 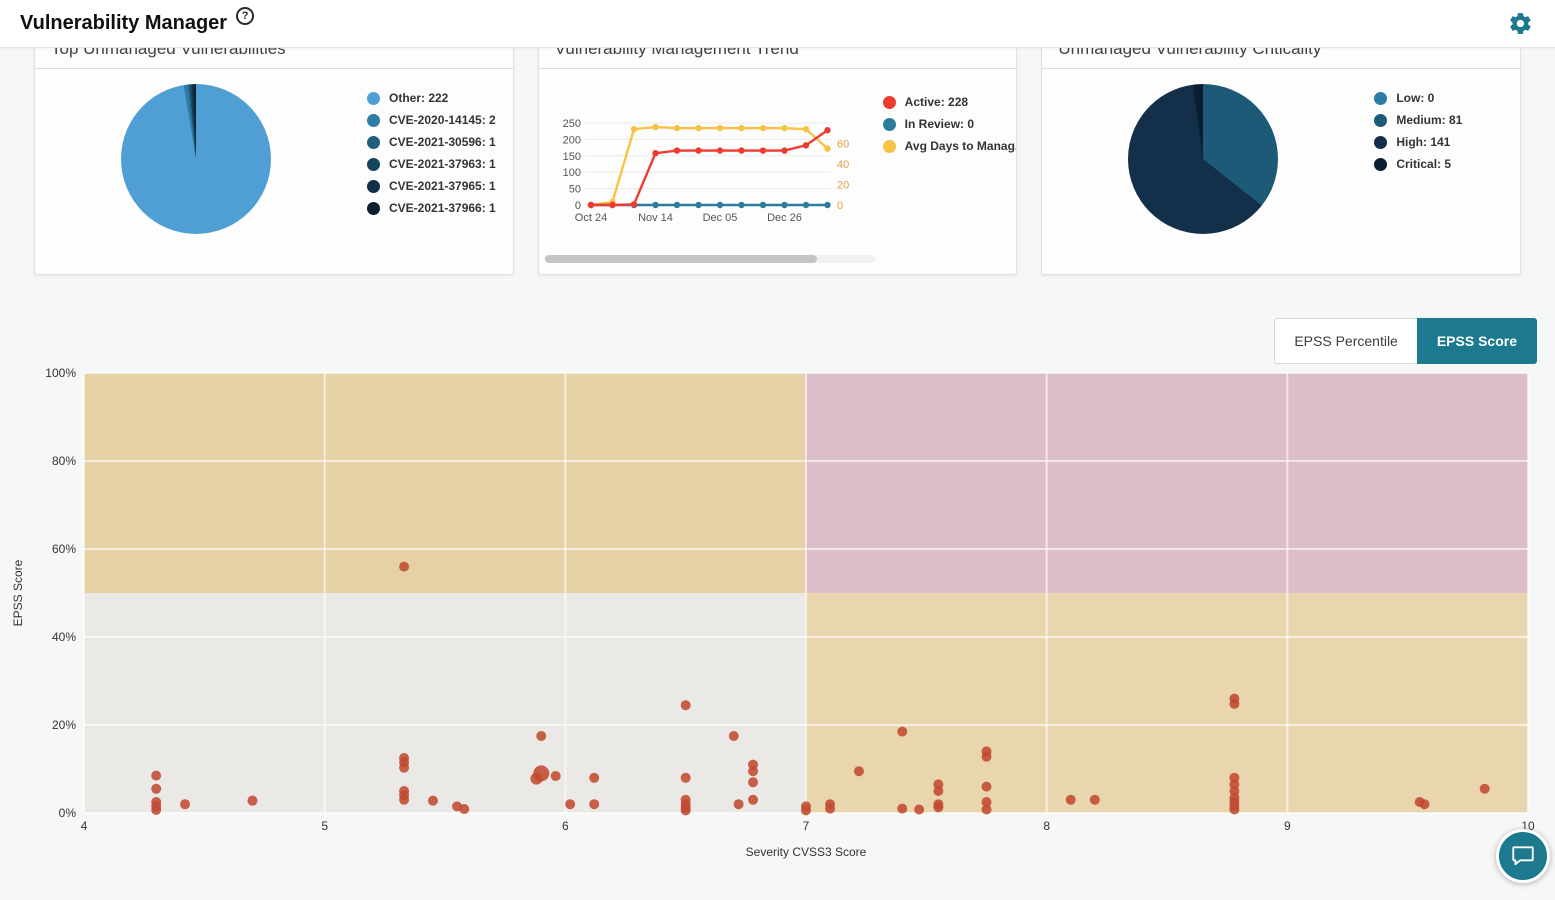 What do you see at coordinates (1203, 159) in the screenshot?
I see `pie-chart-criticality` at bounding box center [1203, 159].